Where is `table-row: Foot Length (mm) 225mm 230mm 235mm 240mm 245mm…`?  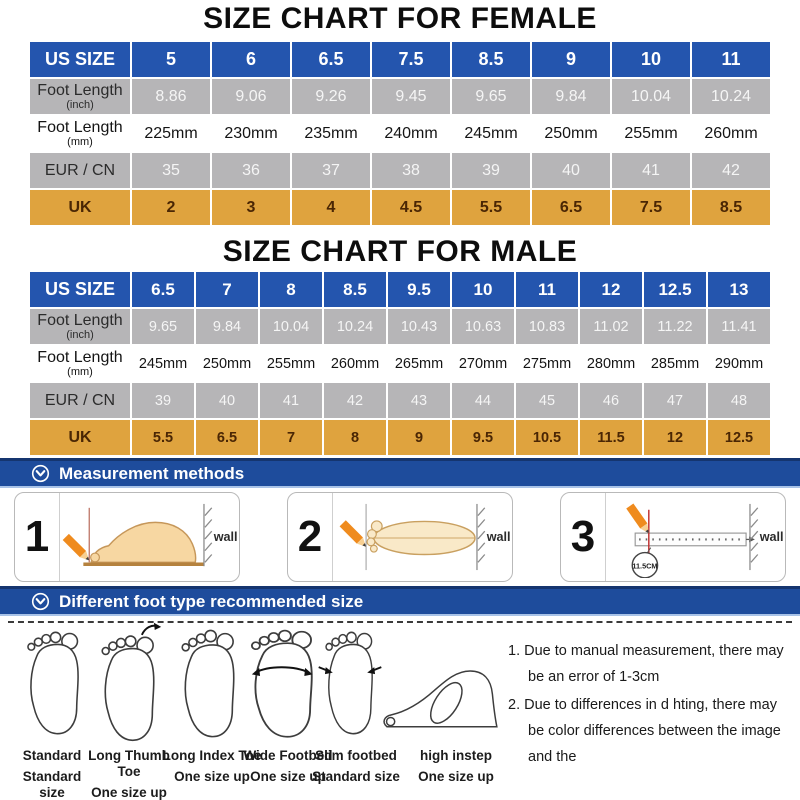
table-row: Foot Length (mm) 225mm 230mm 235mm 240mm 245mm… is located at coordinates (400, 133).